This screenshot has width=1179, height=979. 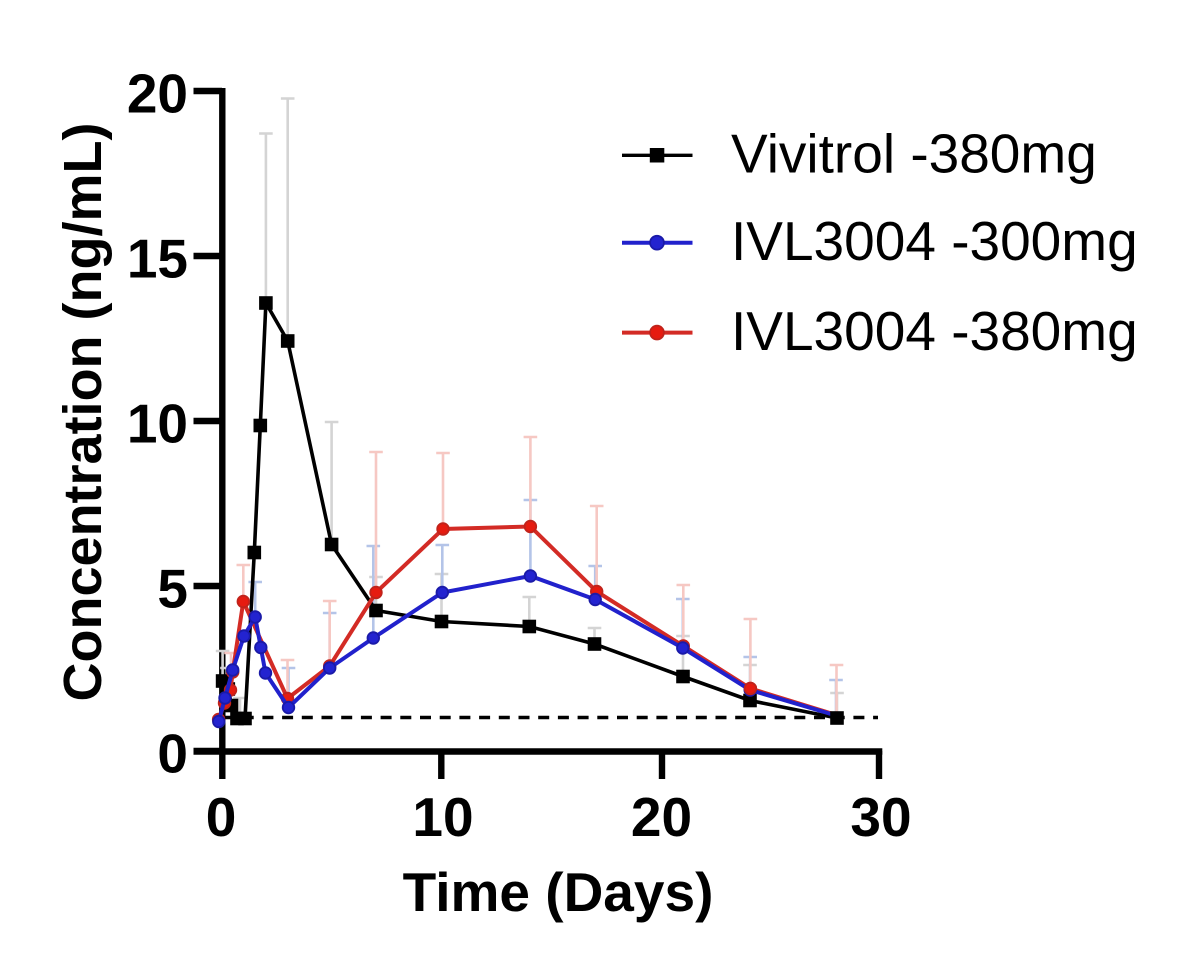 What do you see at coordinates (558, 892) in the screenshot?
I see `svg-text: Time (Days)` at bounding box center [558, 892].